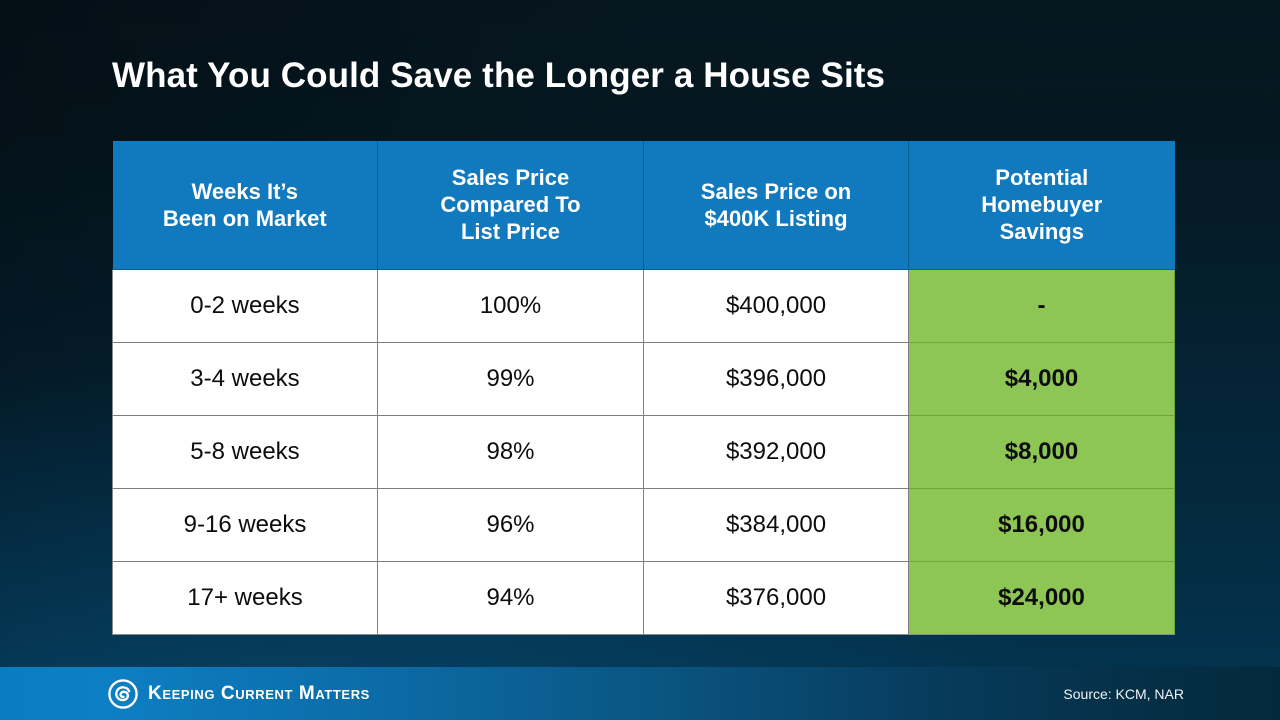  What do you see at coordinates (776, 305) in the screenshot?
I see `cell-sale-price: $400,000` at bounding box center [776, 305].